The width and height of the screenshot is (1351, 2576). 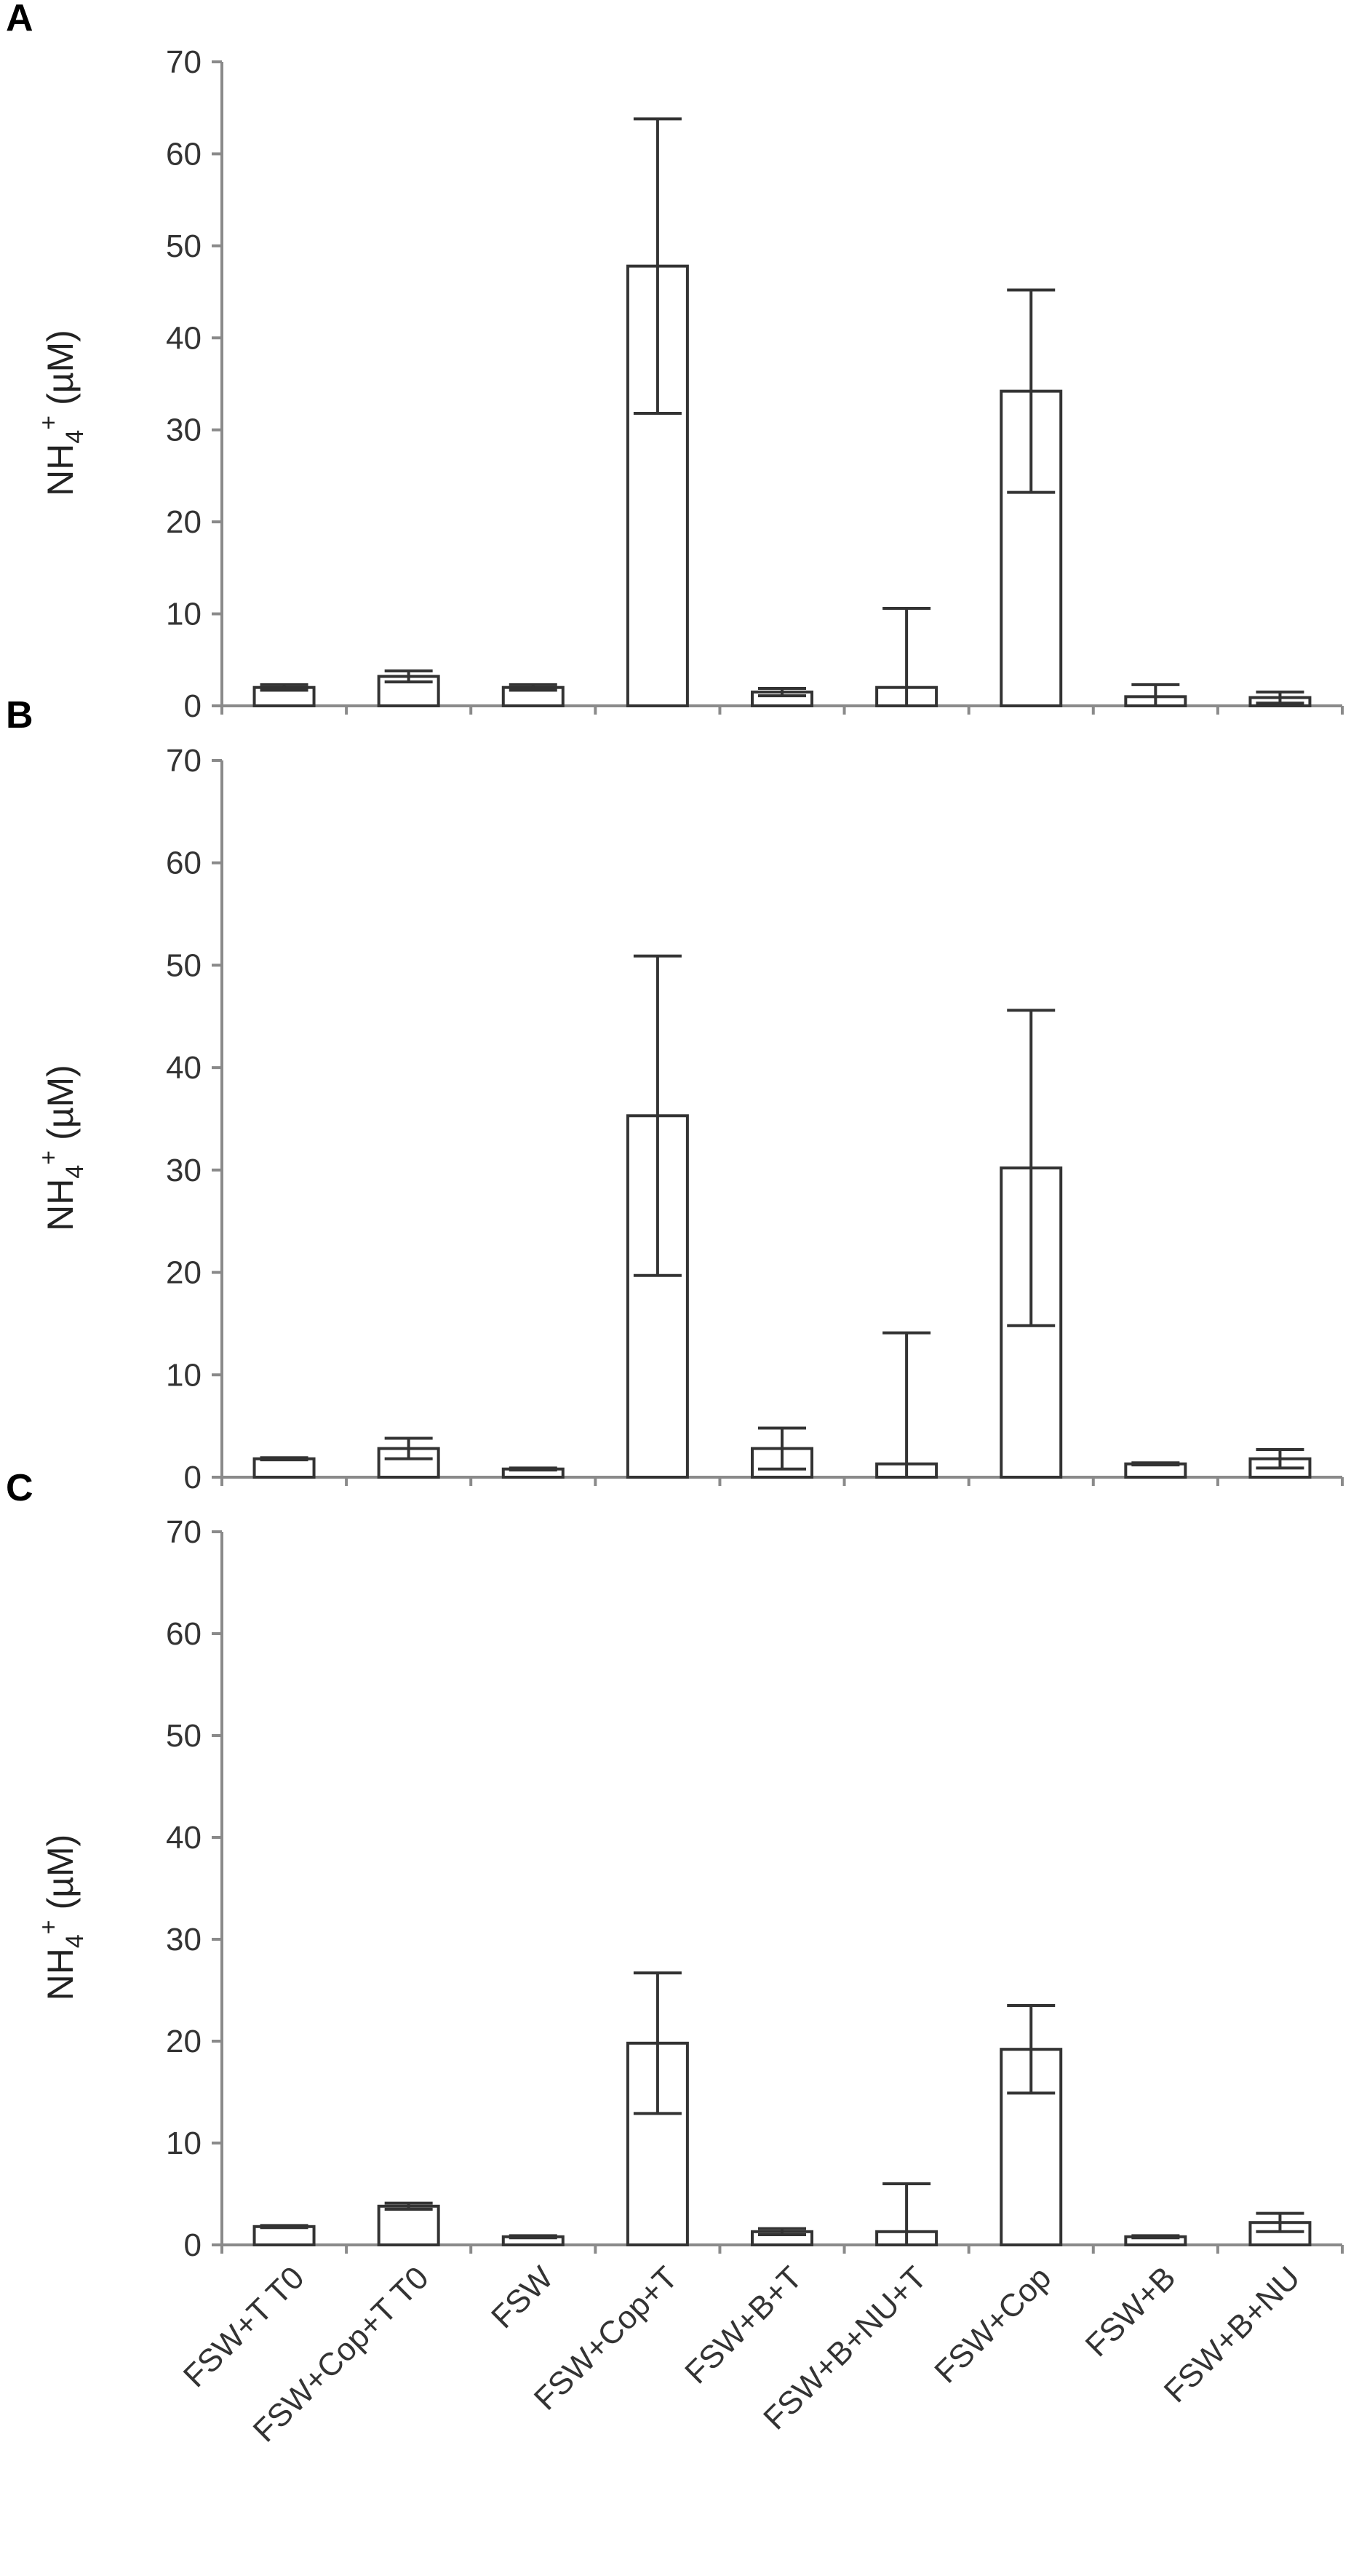 I want to click on x-tick-label: FSW+B, so click(x=1131, y=2311).